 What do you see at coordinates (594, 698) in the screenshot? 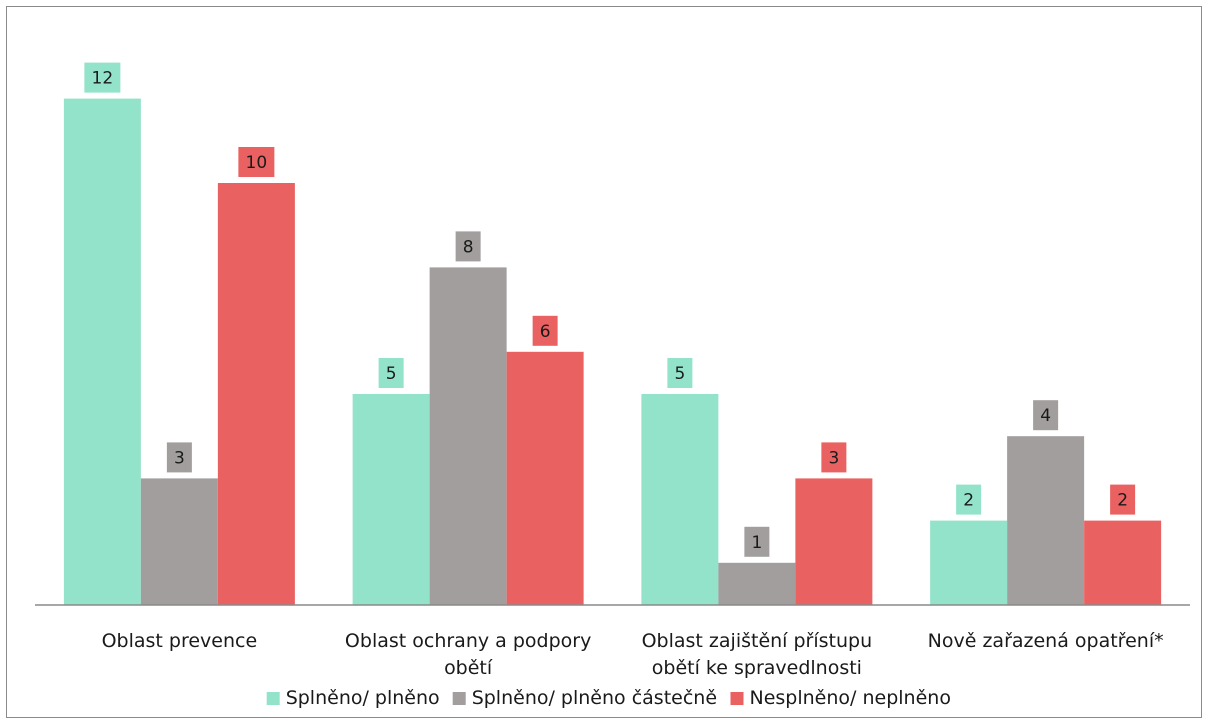
I see `legend-label-2: Splněno/ plněno částečně` at bounding box center [594, 698].